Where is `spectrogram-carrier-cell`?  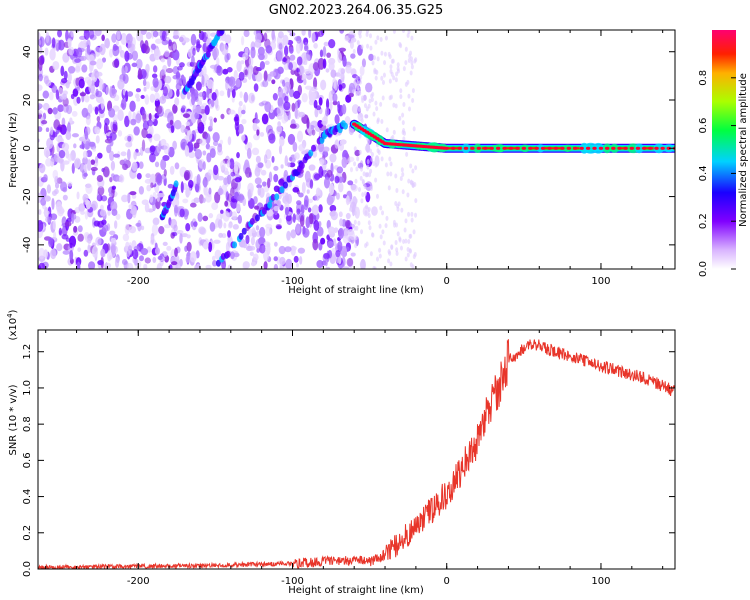
spectrogram-carrier-cell is located at coordinates (659, 148).